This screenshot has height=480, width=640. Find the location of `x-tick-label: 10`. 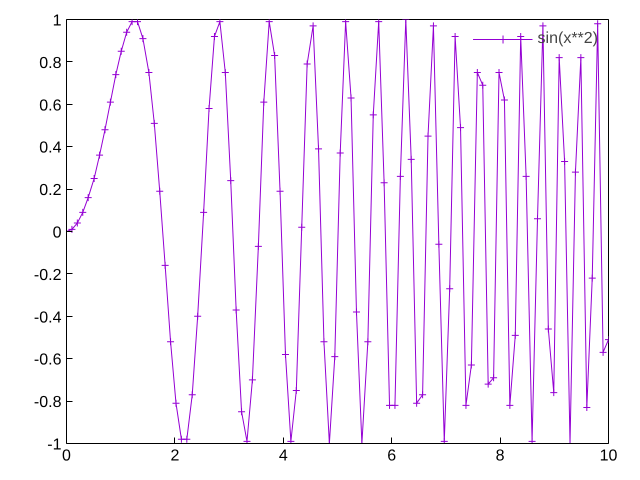

x-tick-label: 10 is located at coordinates (609, 456).